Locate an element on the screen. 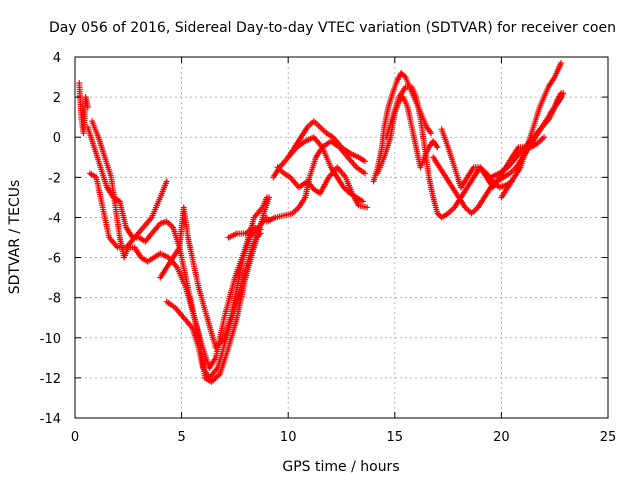 The image size is (640, 480). x-tick-label: 10 is located at coordinates (288, 437).